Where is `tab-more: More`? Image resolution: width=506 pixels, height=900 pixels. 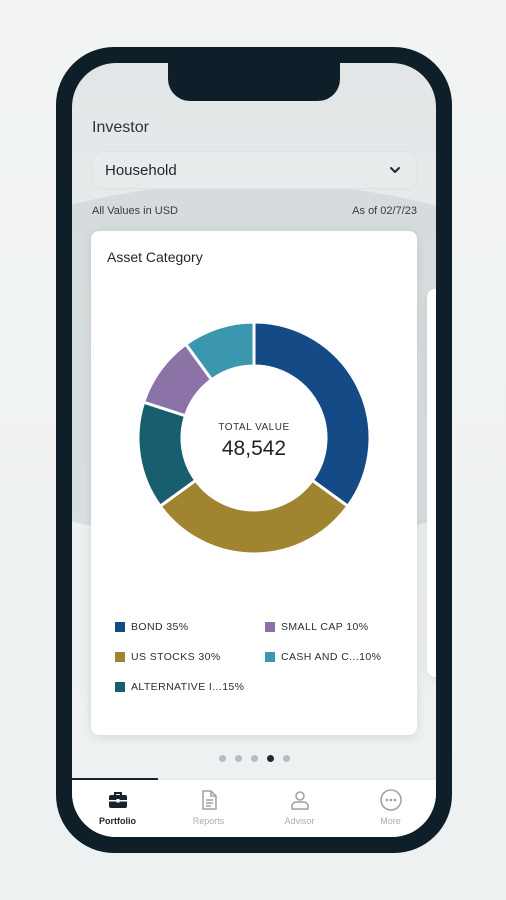 tab-more: More is located at coordinates (390, 808).